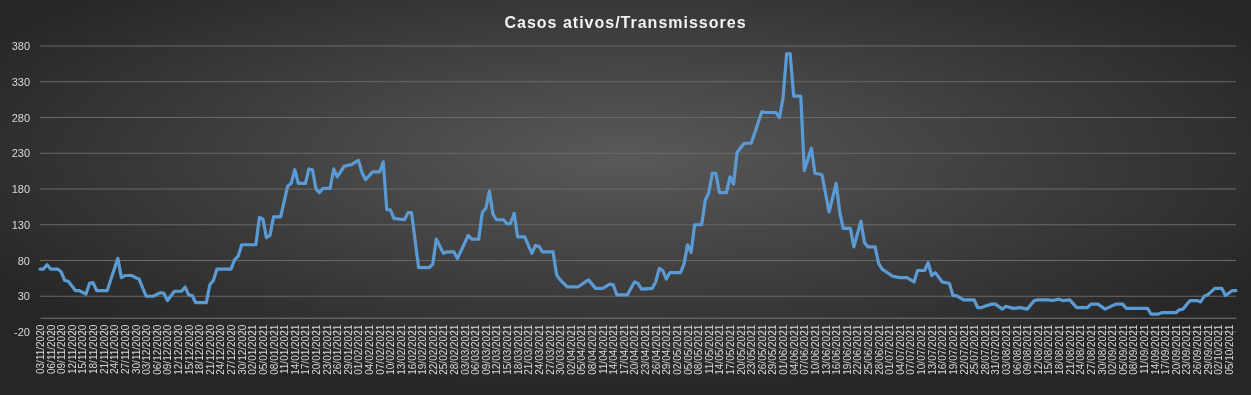 Image resolution: width=1251 pixels, height=395 pixels. I want to click on y-tick-label: 330, so click(20, 81).